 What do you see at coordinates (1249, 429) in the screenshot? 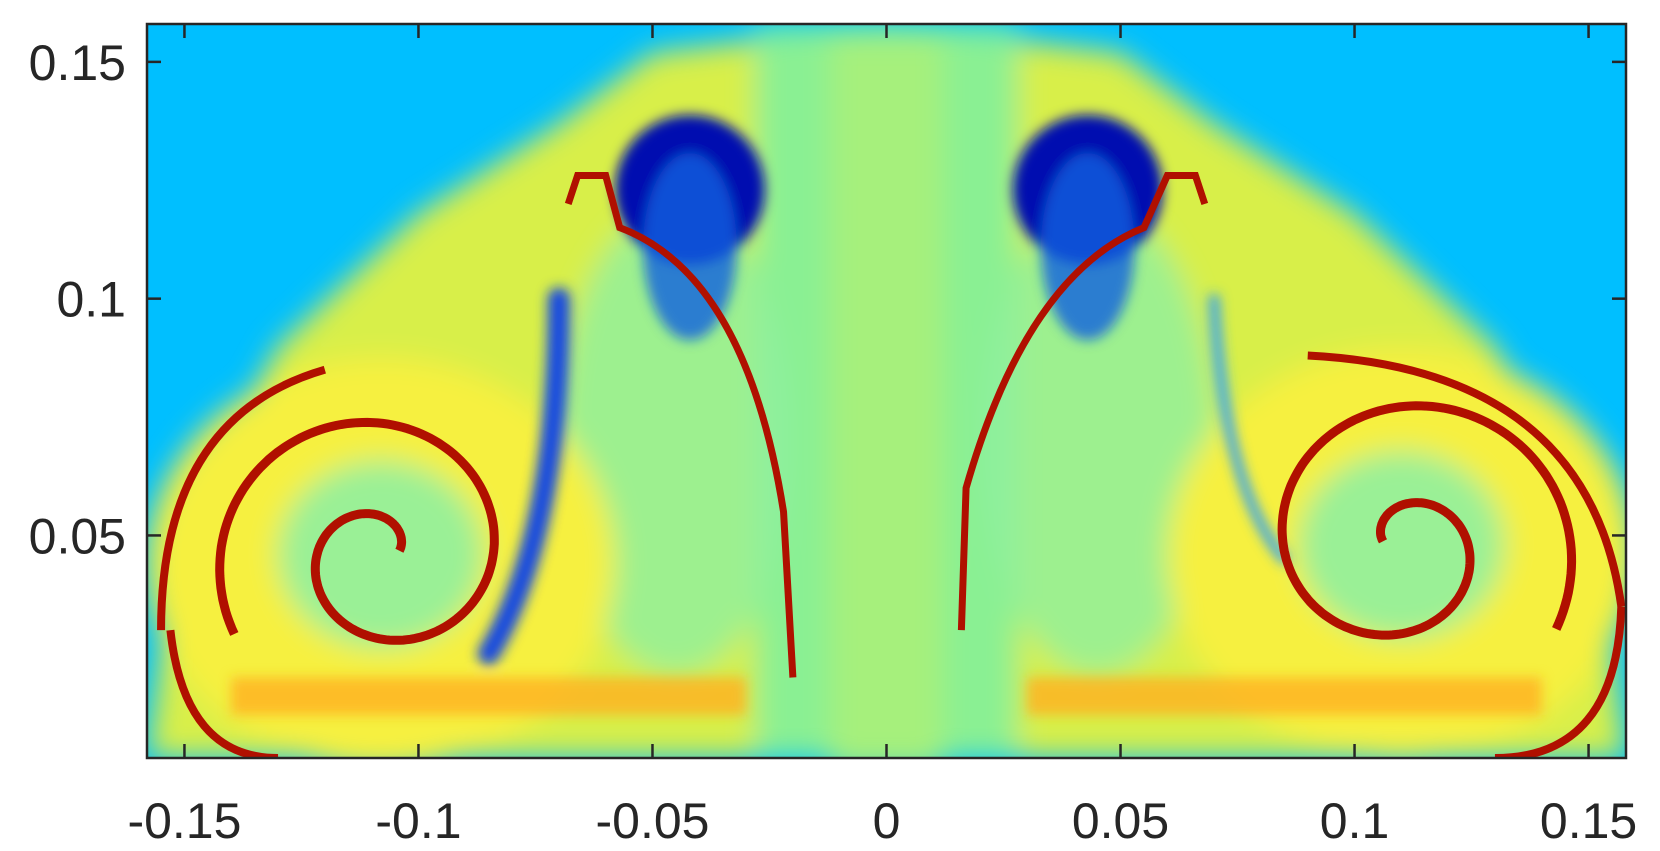
I see `blue-streak-right` at bounding box center [1249, 429].